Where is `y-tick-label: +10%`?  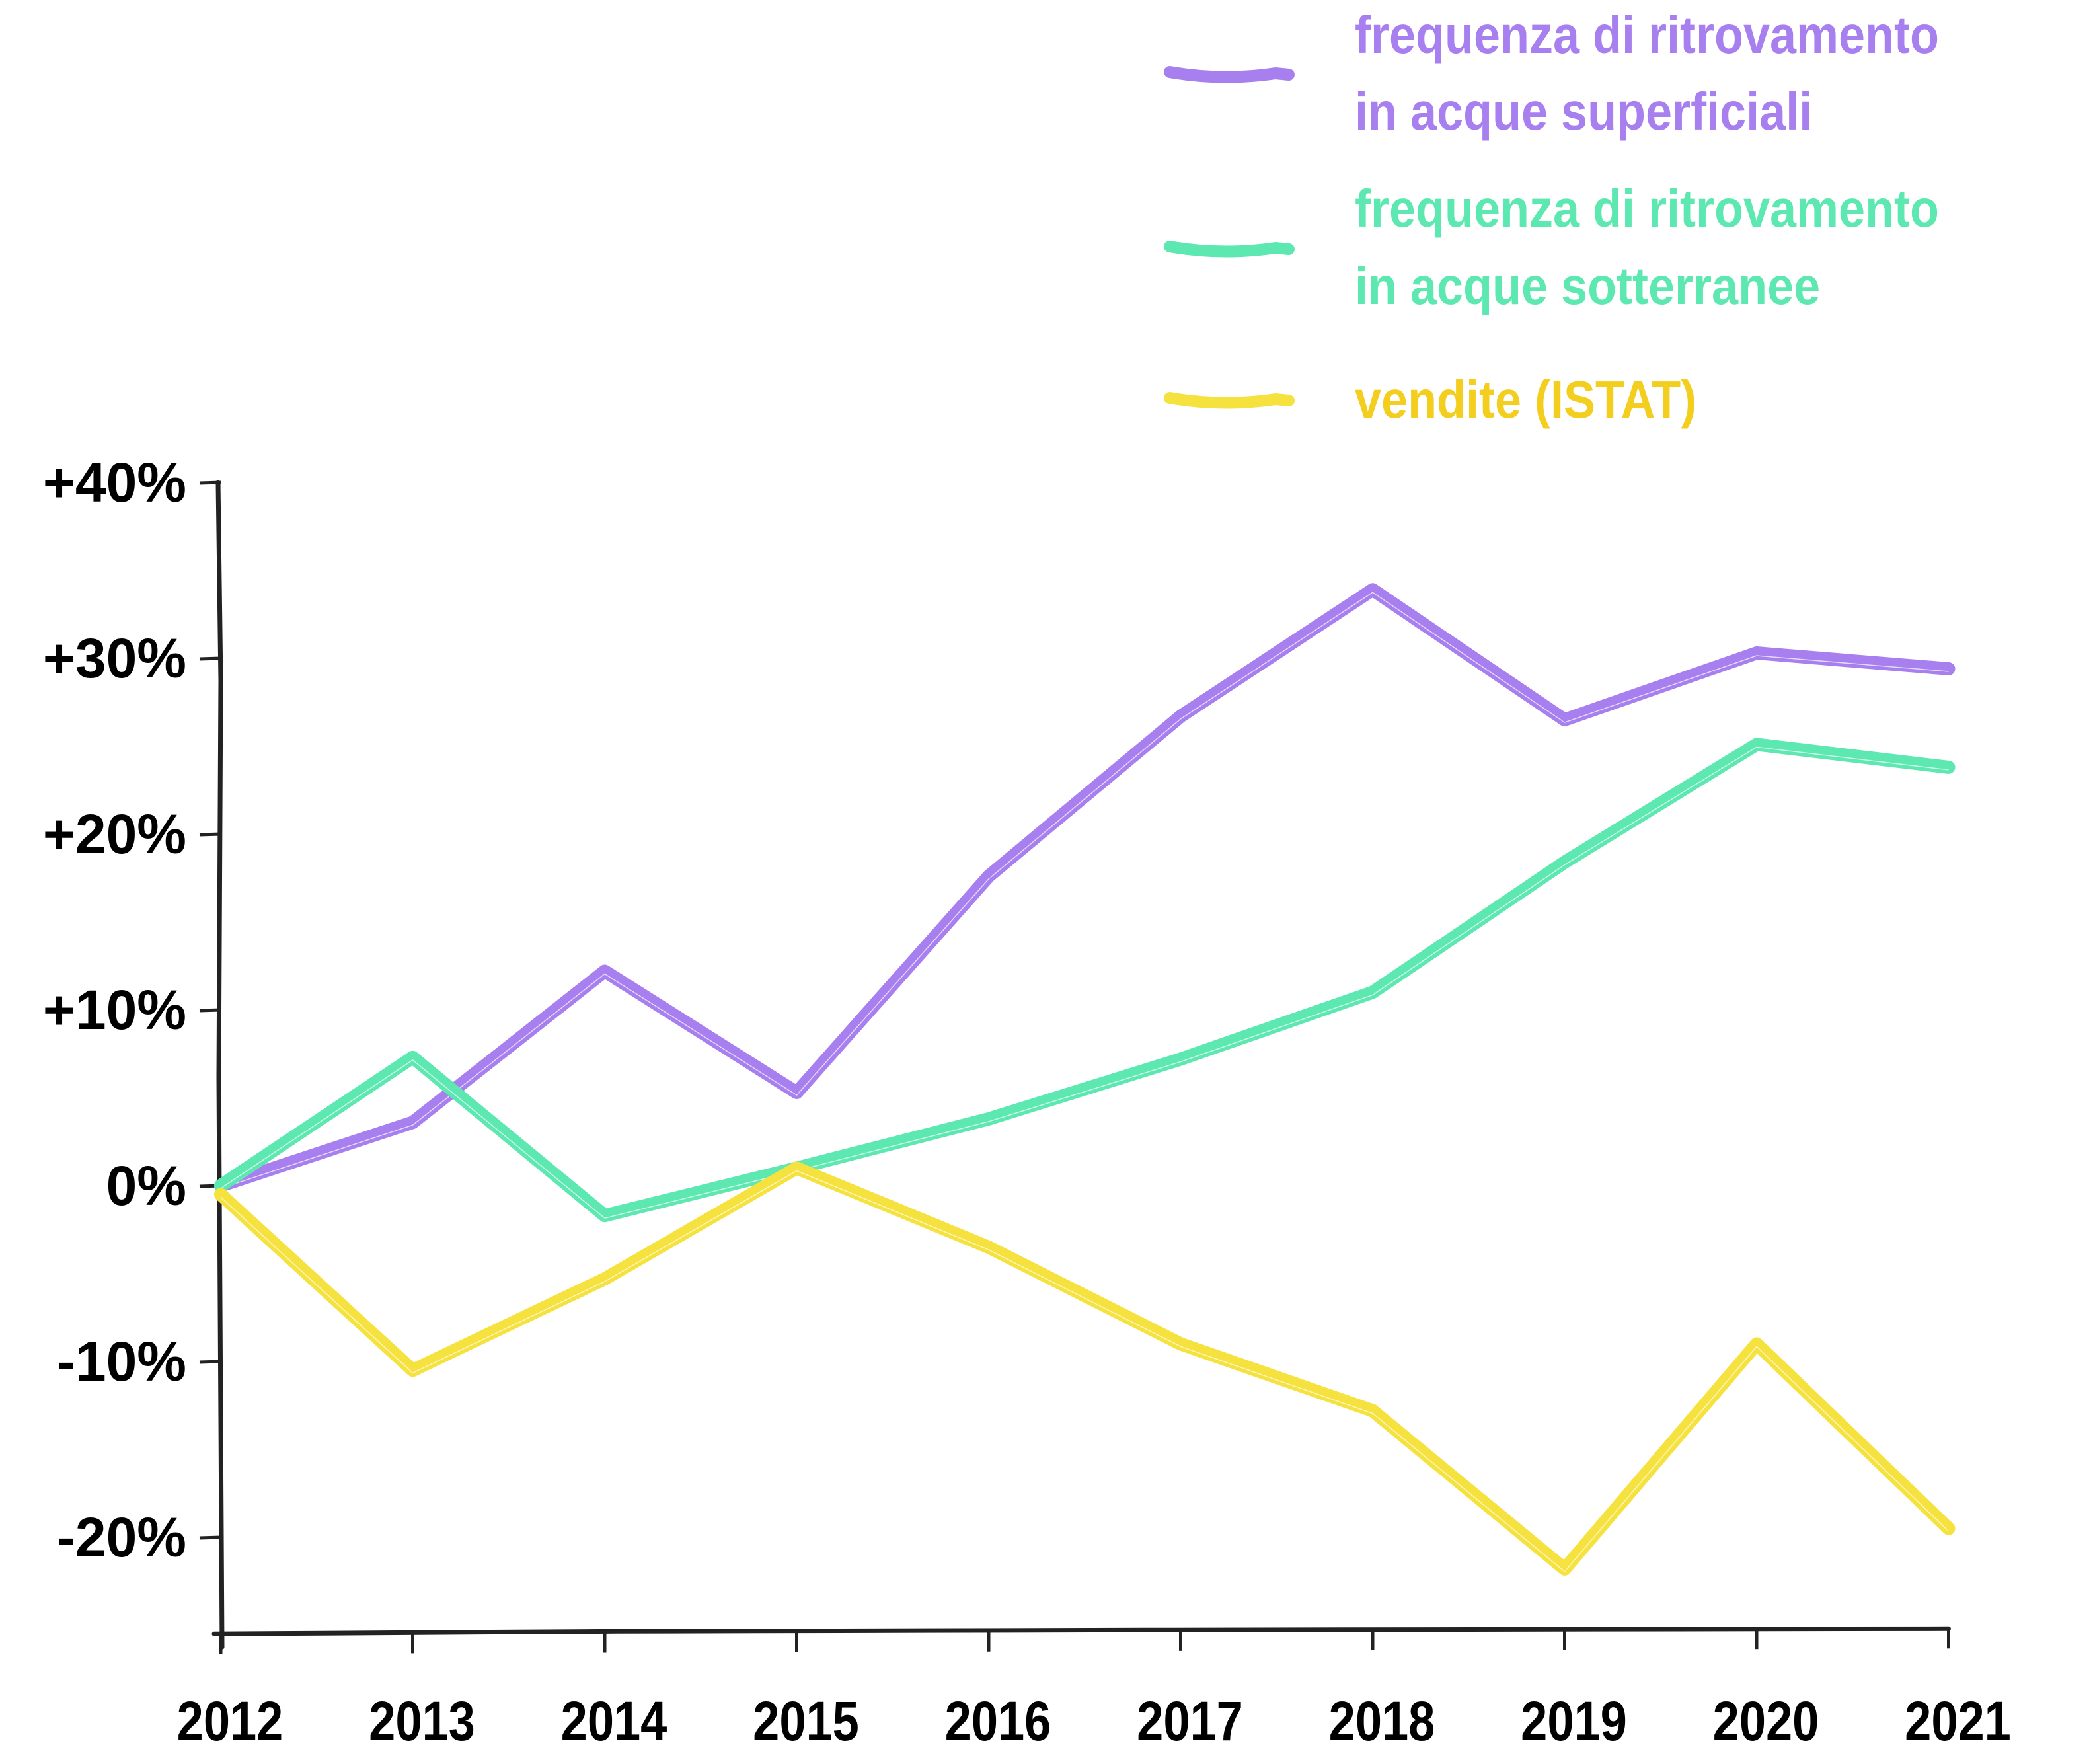
y-tick-label: +10% is located at coordinates (114, 1010).